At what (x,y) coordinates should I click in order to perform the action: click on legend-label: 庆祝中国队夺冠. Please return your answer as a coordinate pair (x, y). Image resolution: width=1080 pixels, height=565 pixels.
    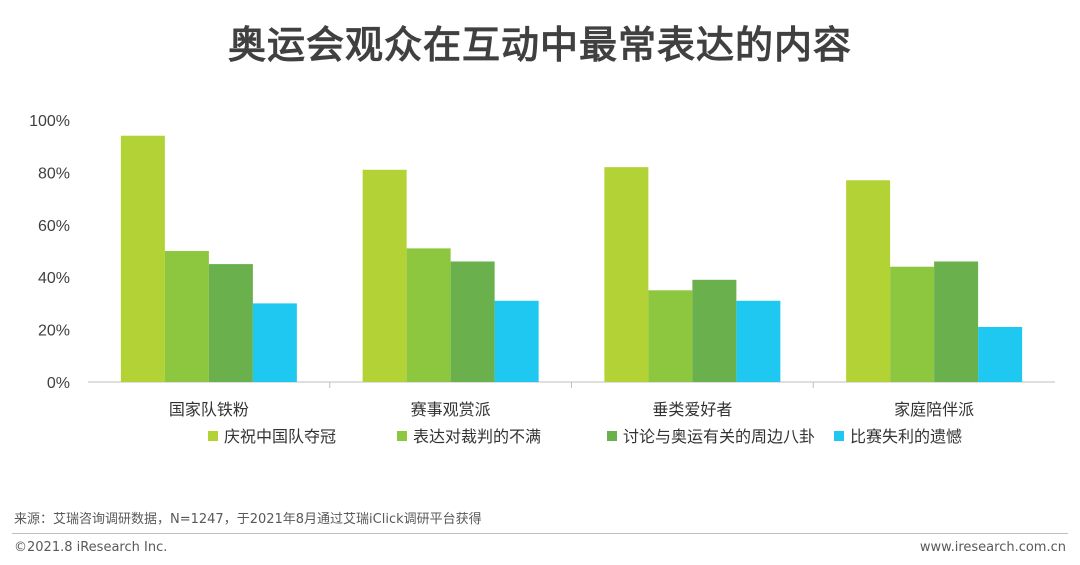
    Looking at the image, I should click on (280, 436).